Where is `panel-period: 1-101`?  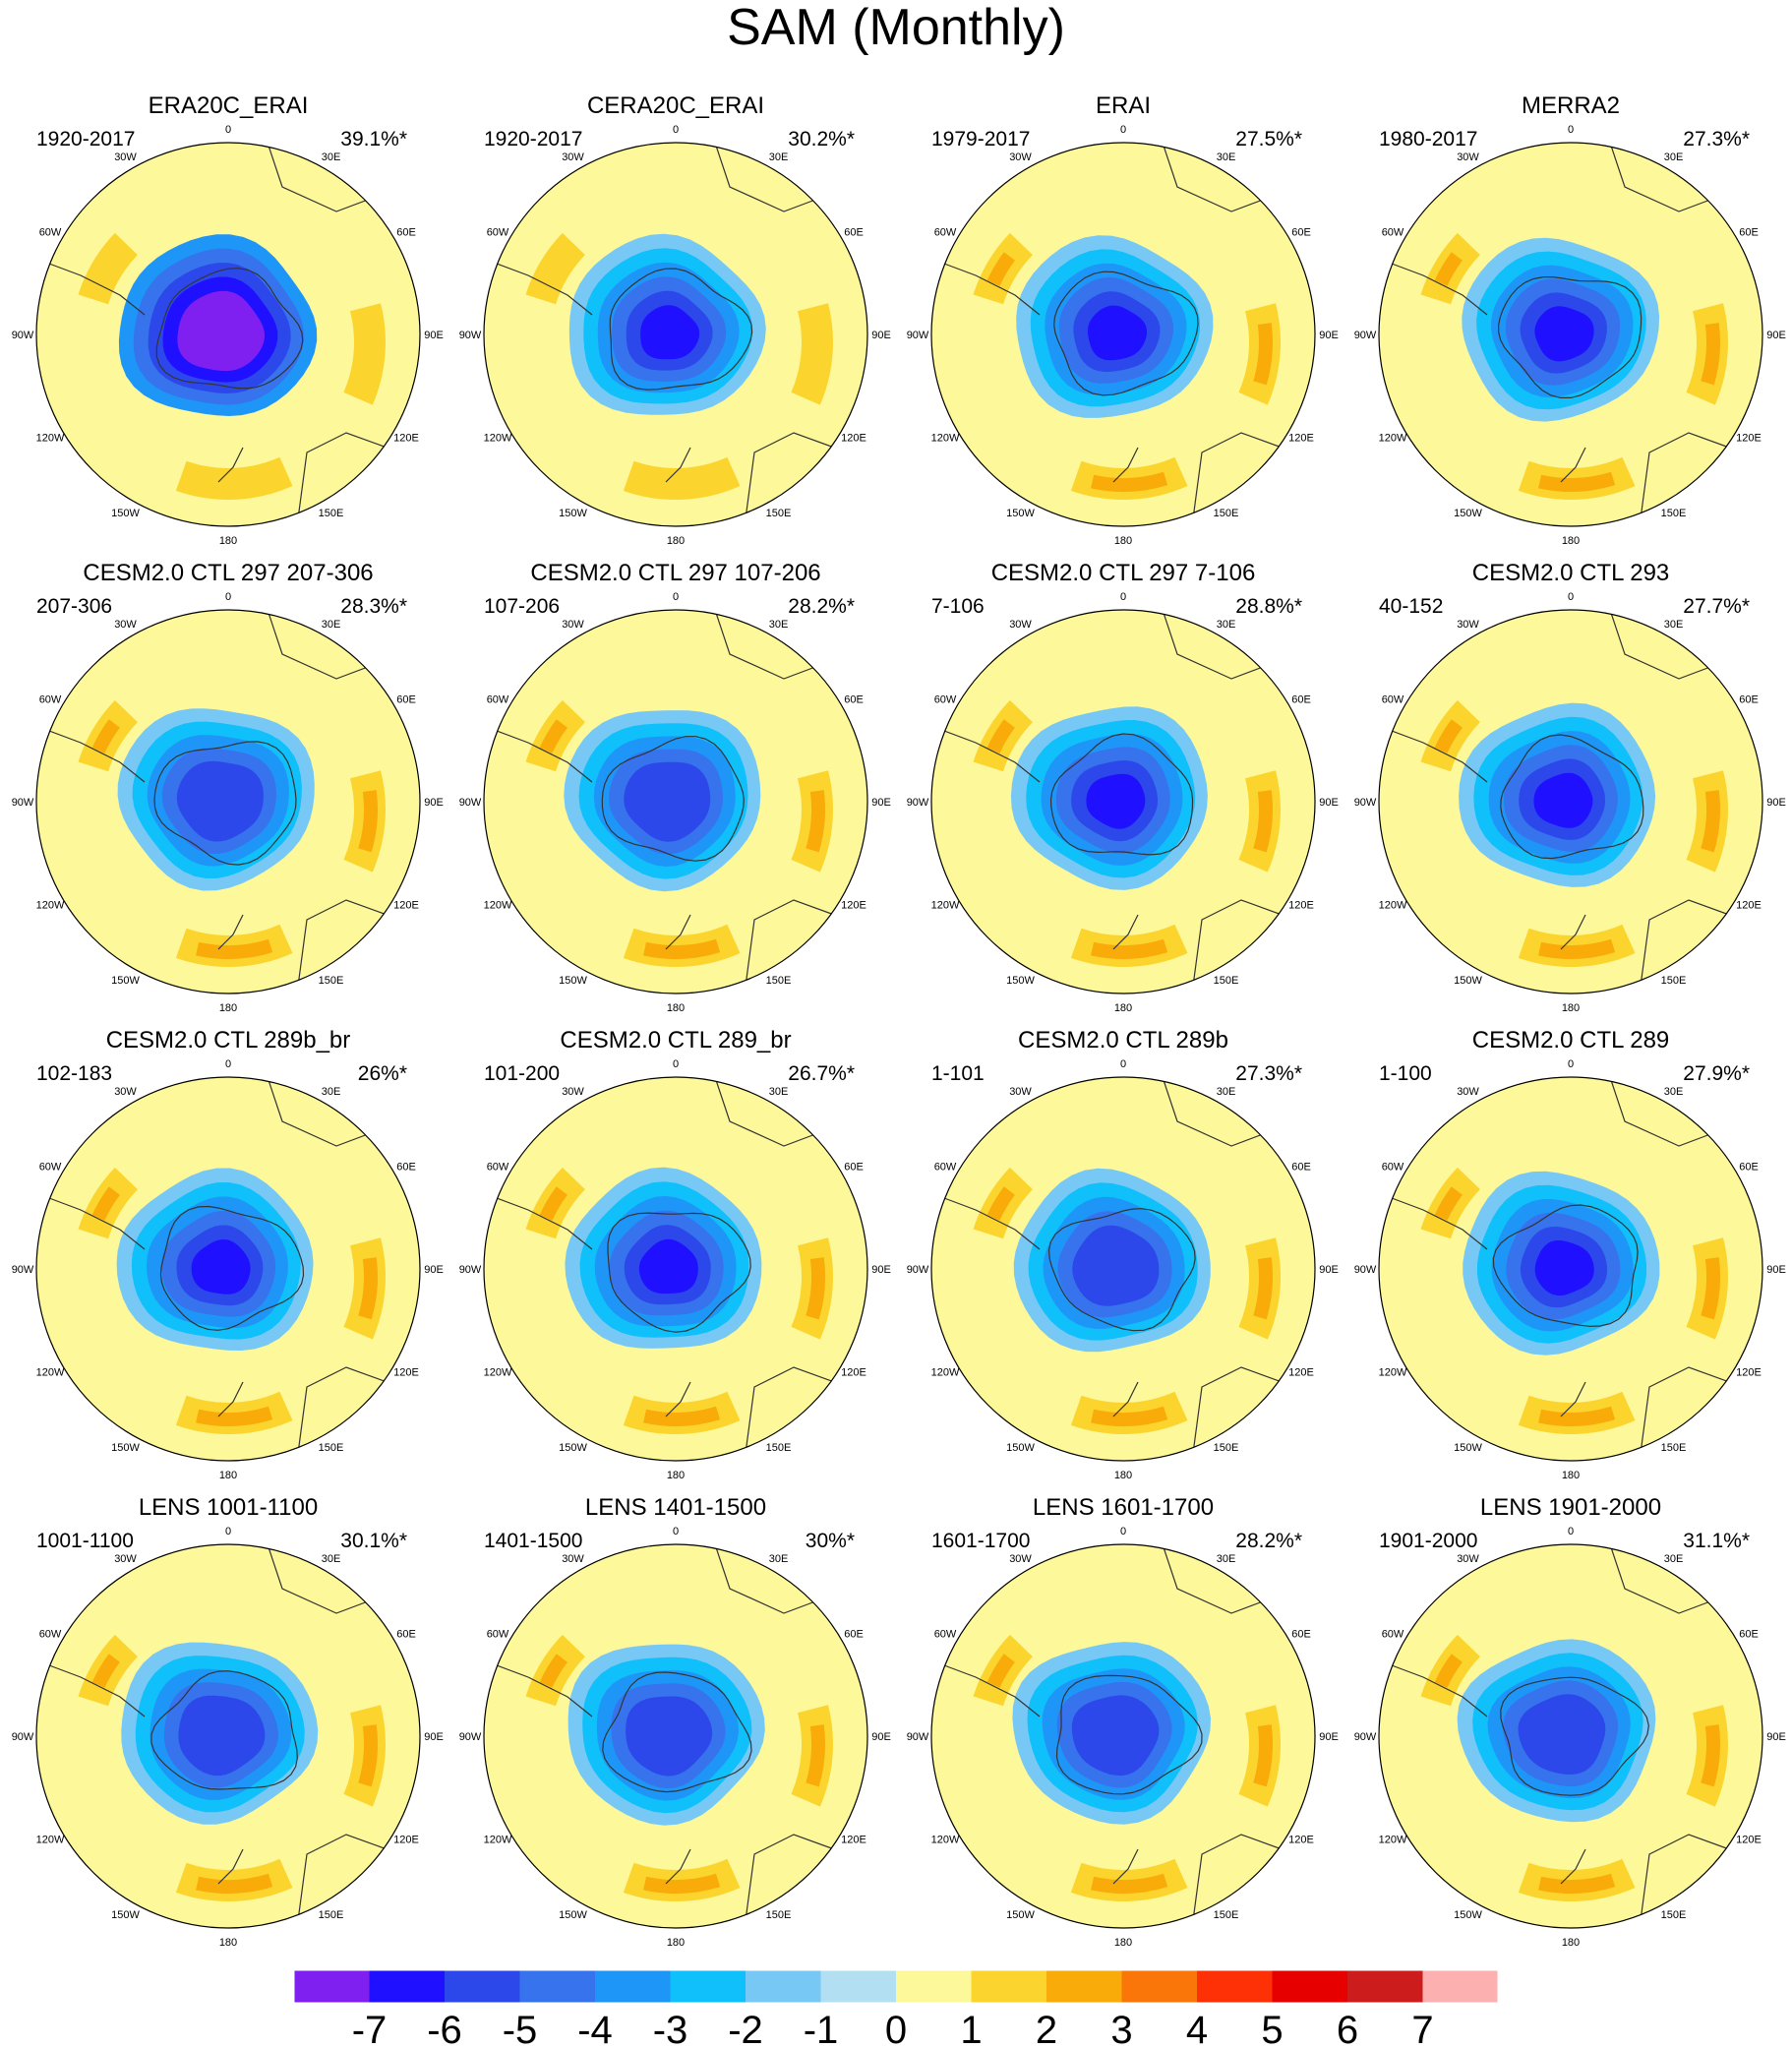
panel-period: 1-101 is located at coordinates (958, 1073).